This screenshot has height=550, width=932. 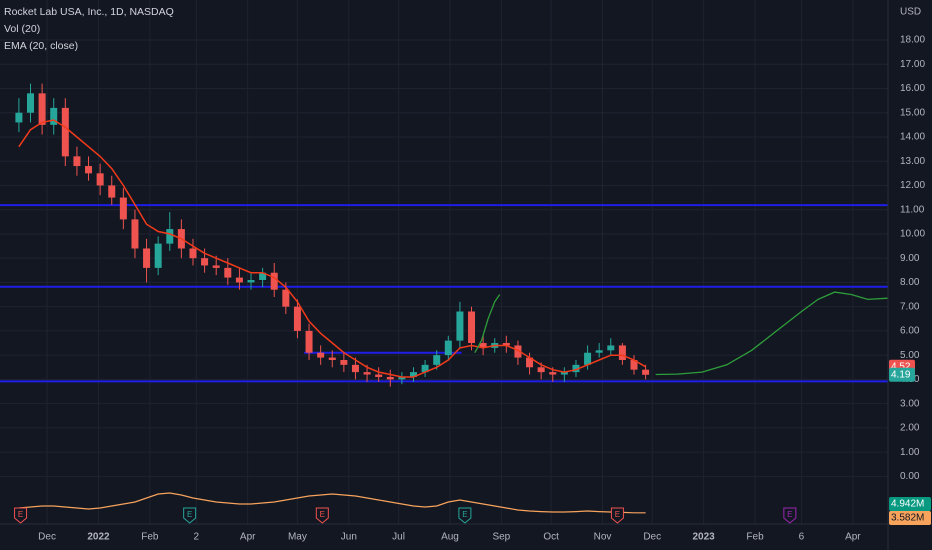 I want to click on x-tick-label: Nov, so click(x=603, y=537).